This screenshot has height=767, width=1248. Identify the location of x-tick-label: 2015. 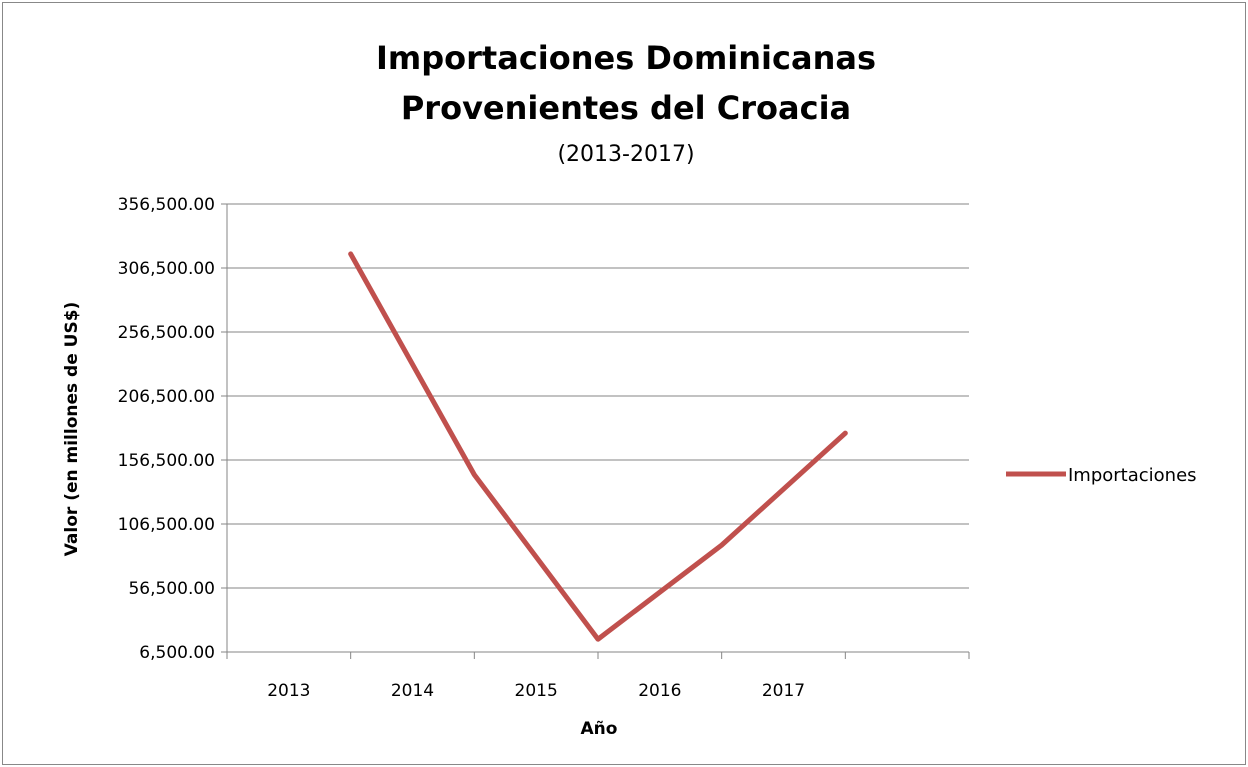
(536, 691).